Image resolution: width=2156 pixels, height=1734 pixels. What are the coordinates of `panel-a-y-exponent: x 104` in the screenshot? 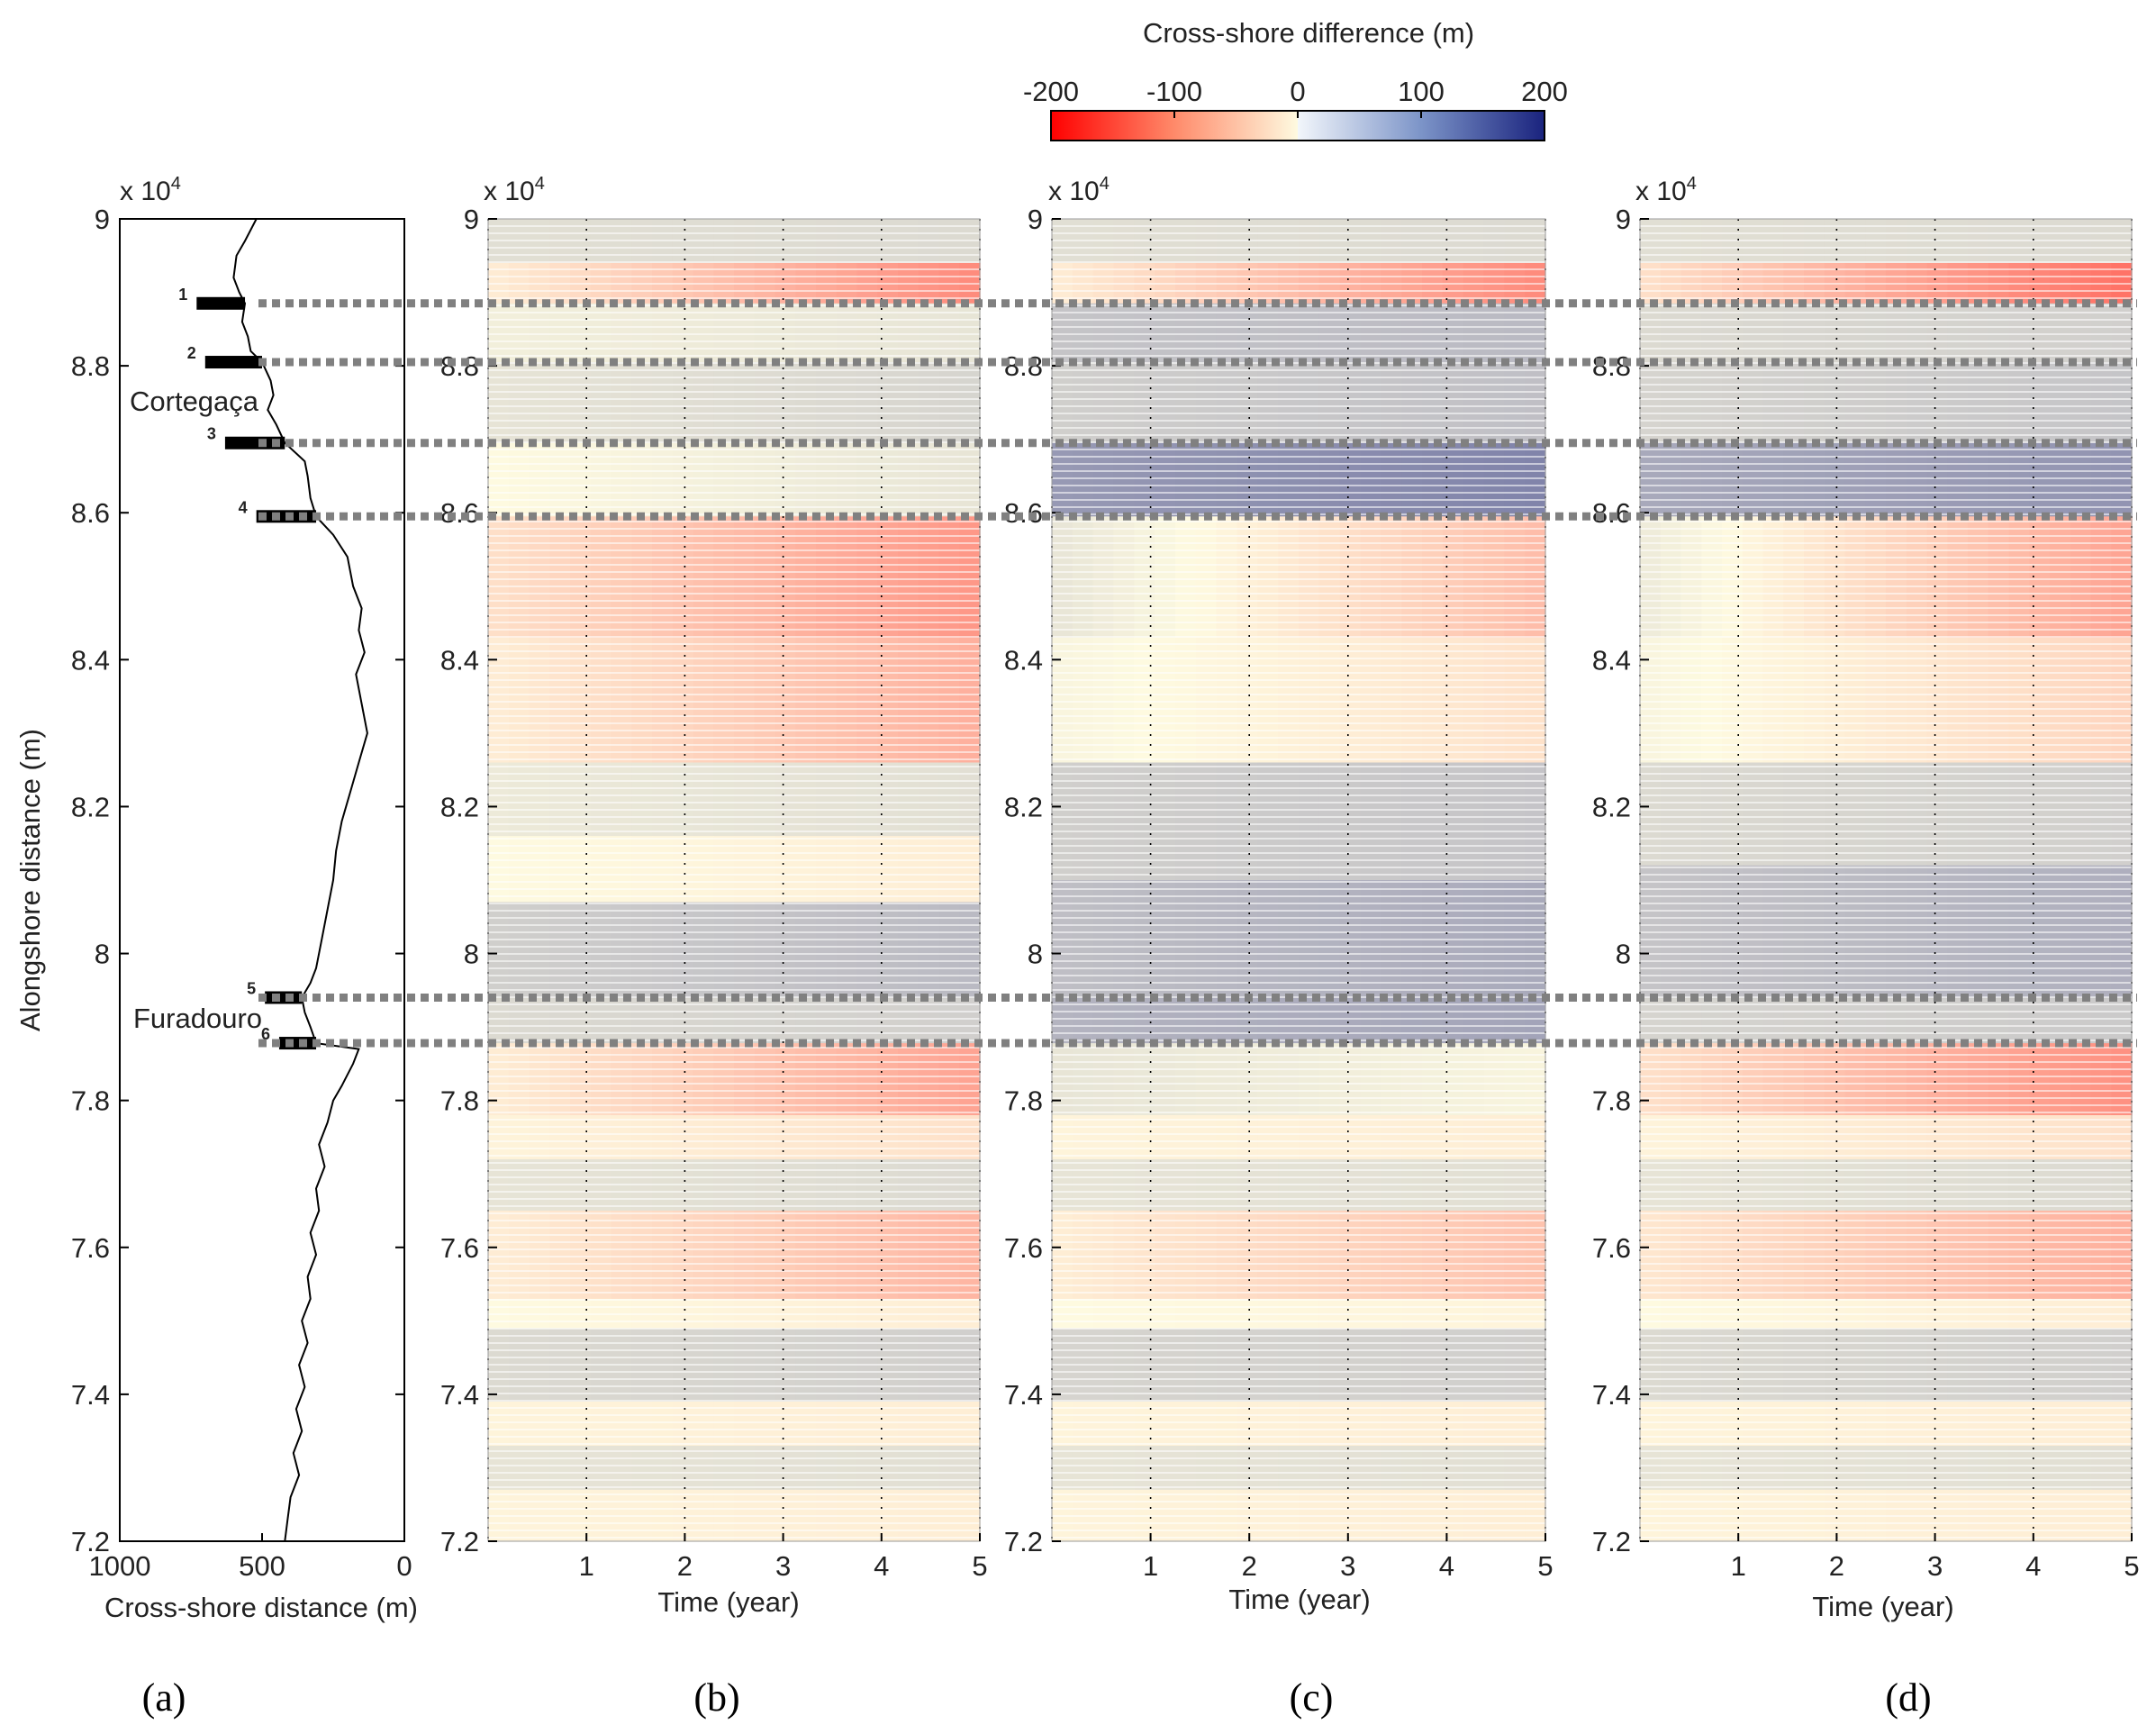 It's located at (150, 190).